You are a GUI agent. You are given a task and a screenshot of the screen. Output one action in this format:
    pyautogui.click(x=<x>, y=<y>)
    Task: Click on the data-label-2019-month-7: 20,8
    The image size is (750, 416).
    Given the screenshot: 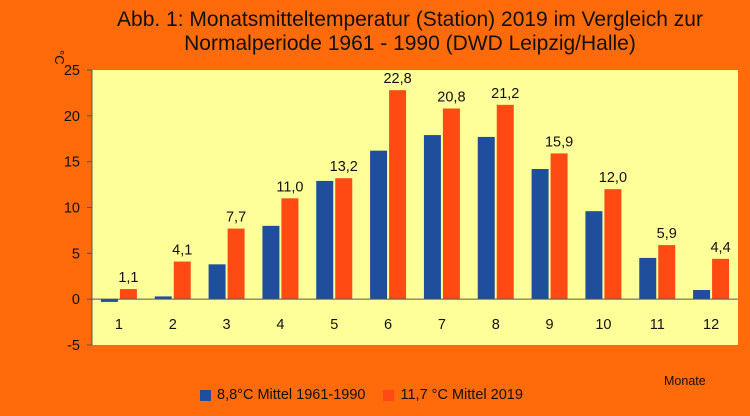 What is the action you would take?
    pyautogui.click(x=451, y=98)
    